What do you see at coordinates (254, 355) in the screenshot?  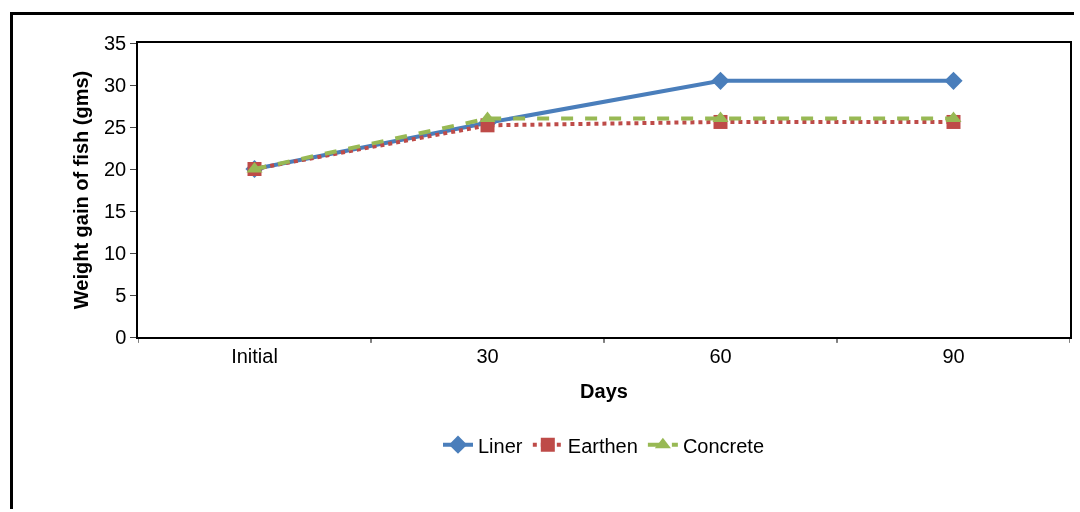 I see `x-tick-label: Initial` at bounding box center [254, 355].